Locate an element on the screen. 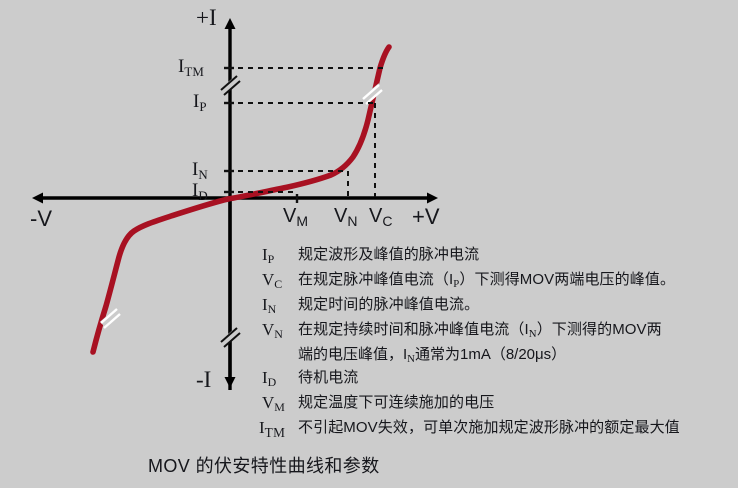 This screenshot has width=738, height=488. axis-label-positive-current: +I is located at coordinates (206, 17).